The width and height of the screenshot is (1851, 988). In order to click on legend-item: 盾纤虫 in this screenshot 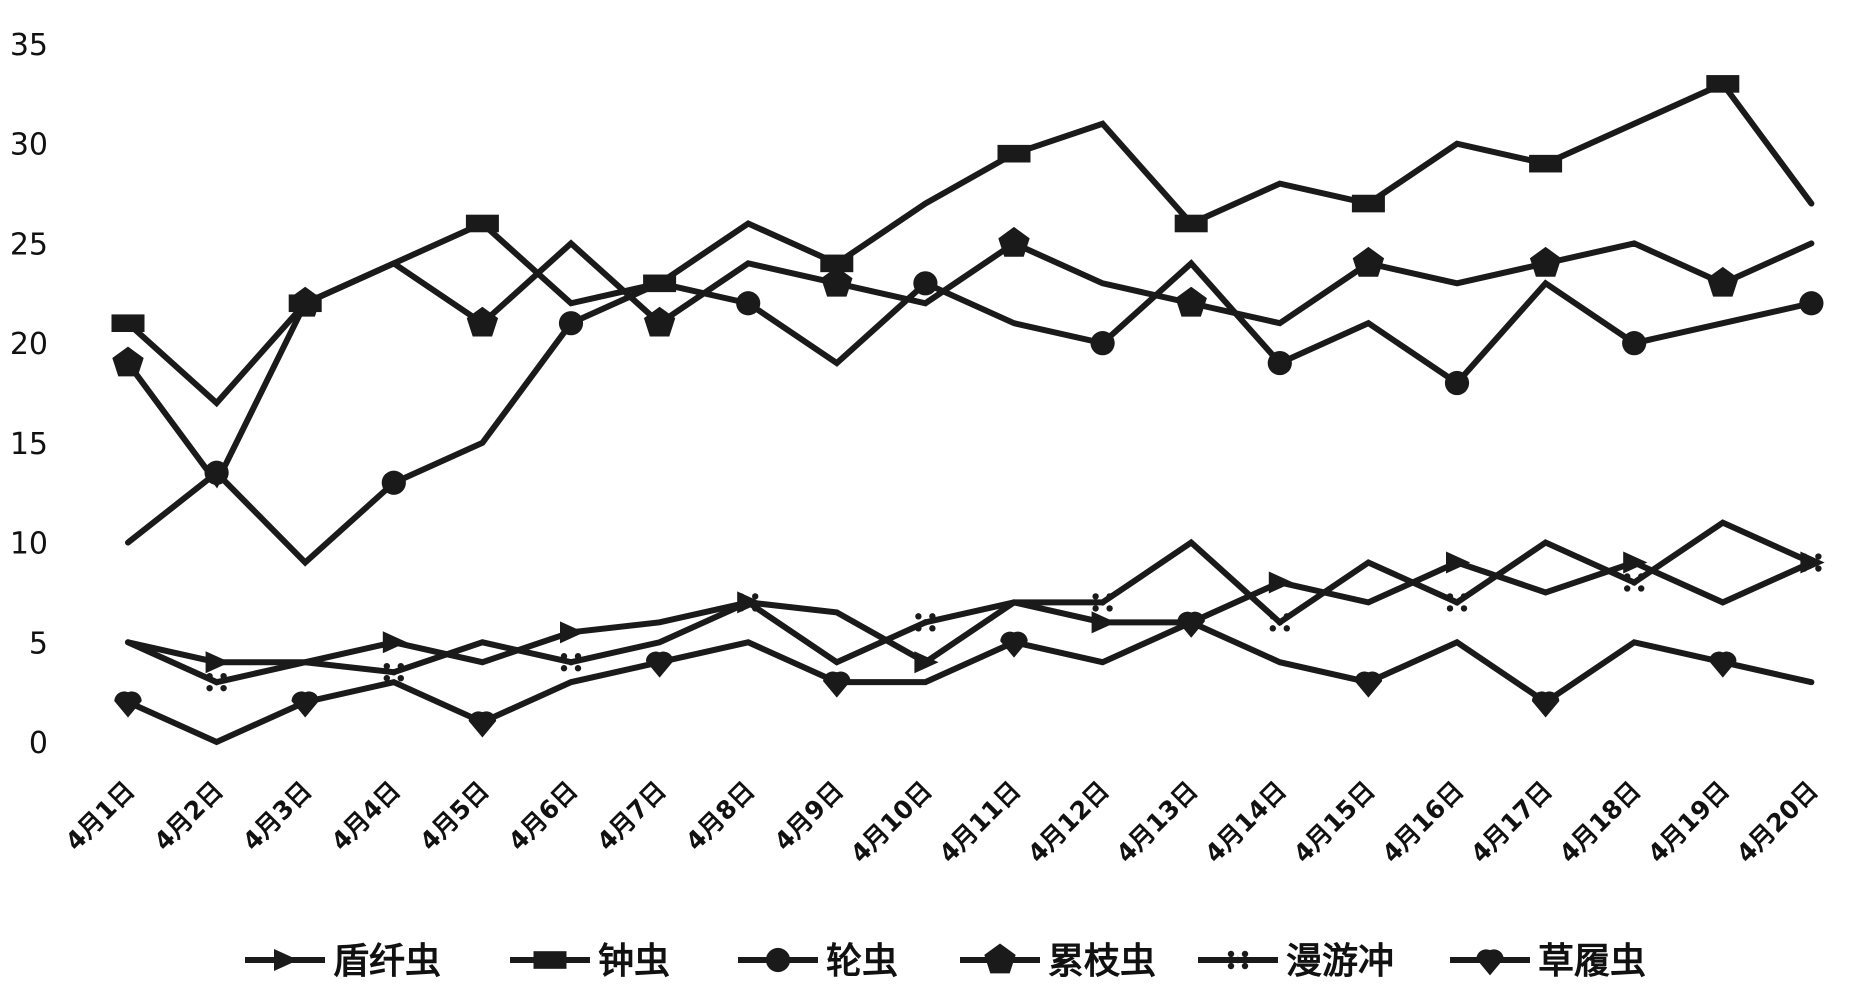, I will do `click(343, 961)`.